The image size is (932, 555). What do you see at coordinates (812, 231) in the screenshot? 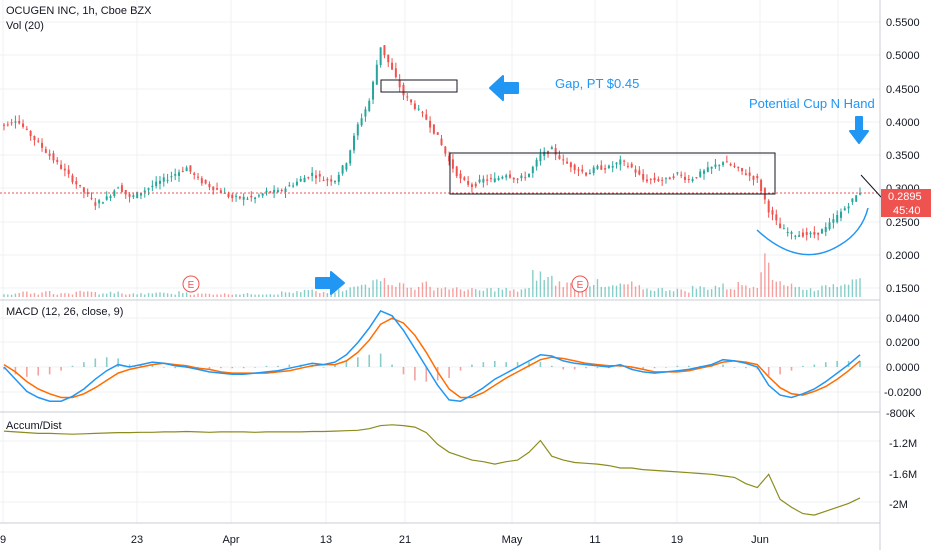
I see `cup-curve-drawing` at bounding box center [812, 231].